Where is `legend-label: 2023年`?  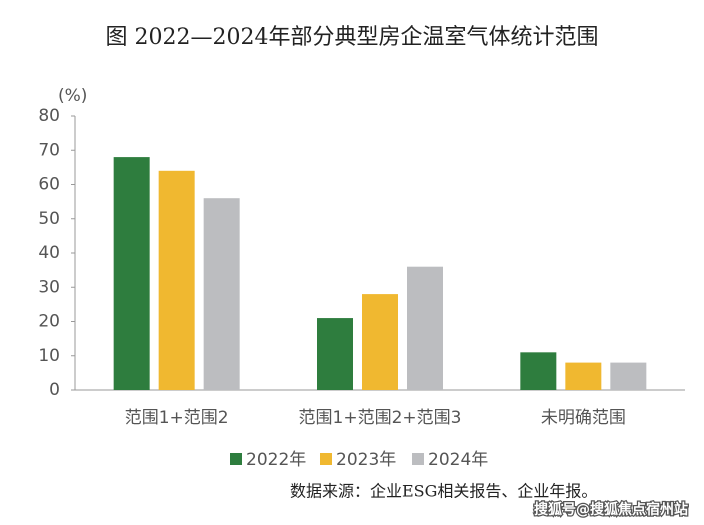 legend-label: 2023年 is located at coordinates (366, 460).